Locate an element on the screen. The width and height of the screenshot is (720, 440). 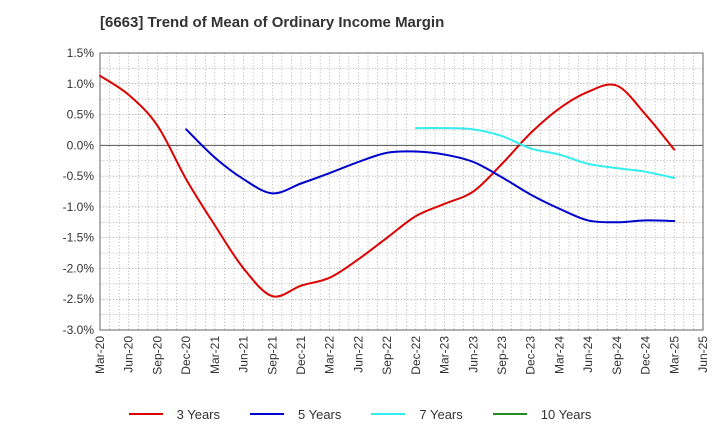
x-tick-label: Mar-20 is located at coordinates (100, 355).